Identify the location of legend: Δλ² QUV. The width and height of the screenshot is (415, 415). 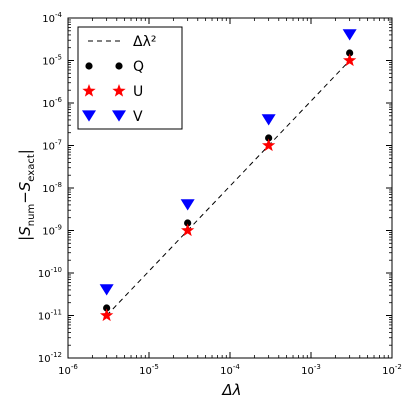
(130, 78).